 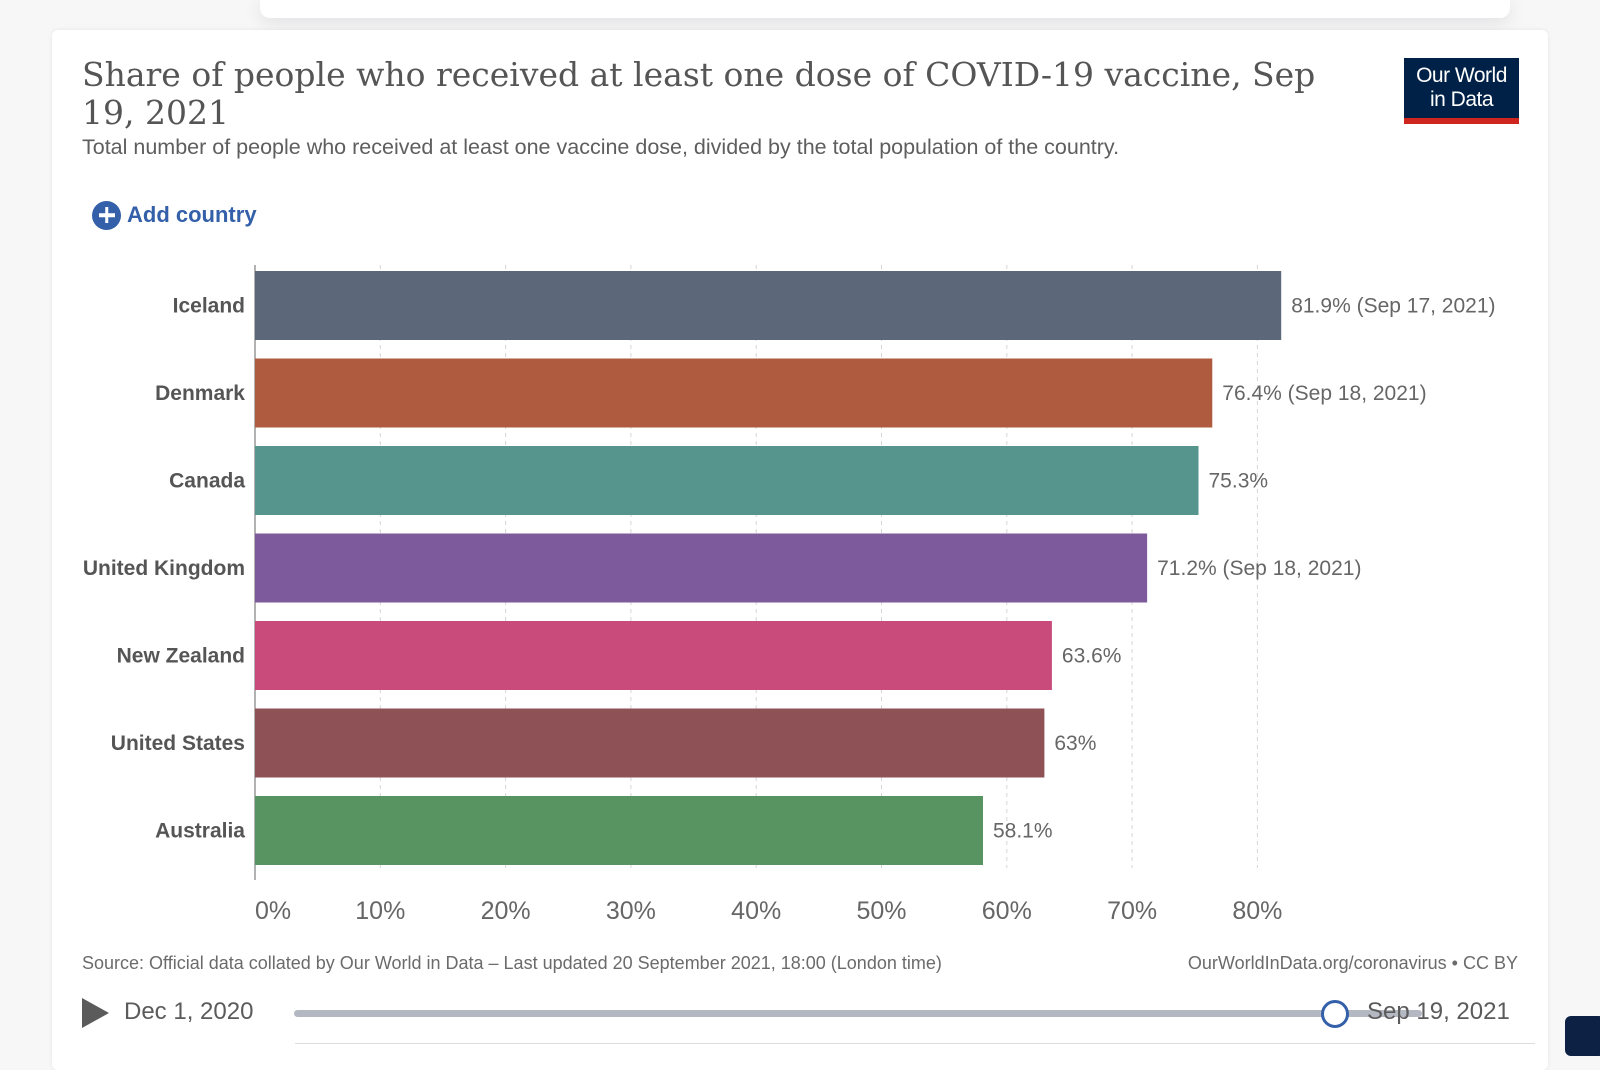 I want to click on data-label: 58.1%, so click(x=1023, y=831).